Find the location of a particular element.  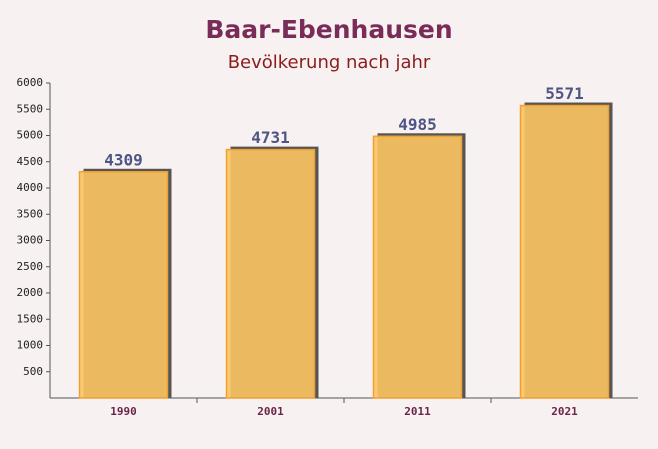

y-tick-label: 2500 is located at coordinates (30, 266).